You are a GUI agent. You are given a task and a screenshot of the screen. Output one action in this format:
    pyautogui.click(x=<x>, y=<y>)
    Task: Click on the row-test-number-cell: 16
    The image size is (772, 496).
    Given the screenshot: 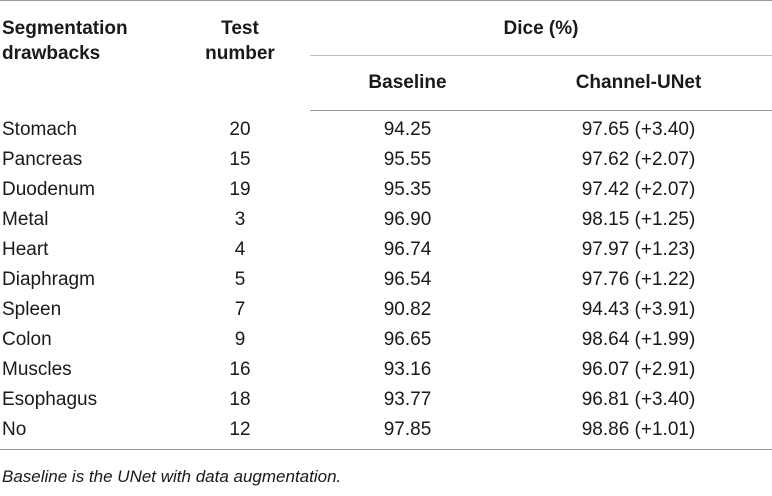 What is the action you would take?
    pyautogui.click(x=240, y=369)
    